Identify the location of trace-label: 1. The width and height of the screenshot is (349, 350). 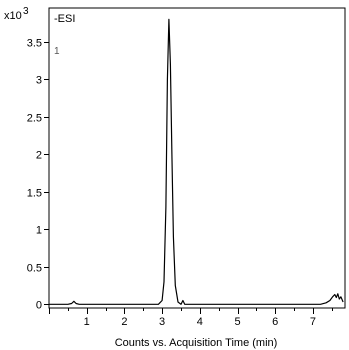
(57, 51).